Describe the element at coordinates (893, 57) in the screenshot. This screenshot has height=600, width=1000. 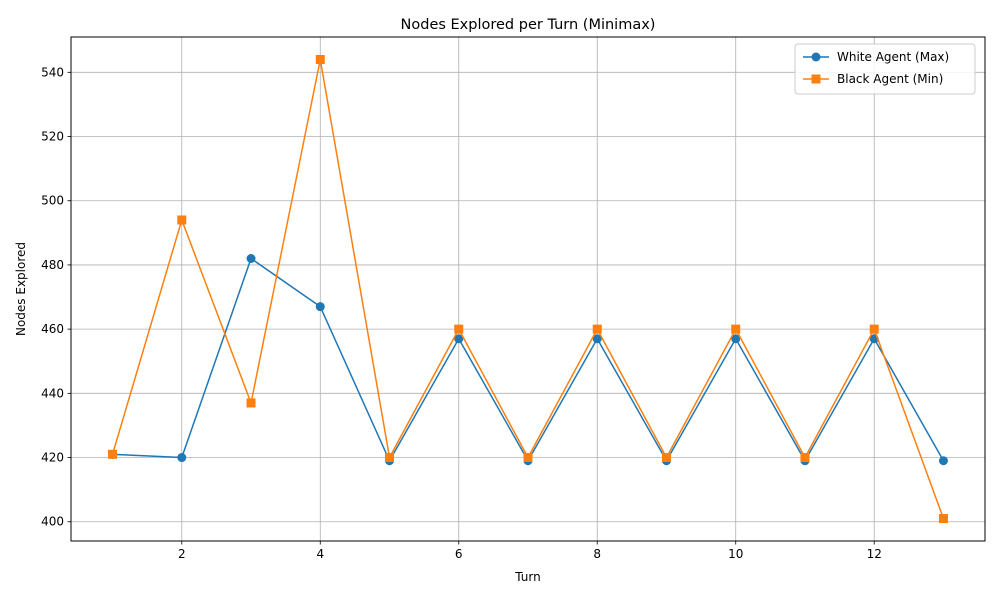
I see `legend-label: White Agent (Max)` at that location.